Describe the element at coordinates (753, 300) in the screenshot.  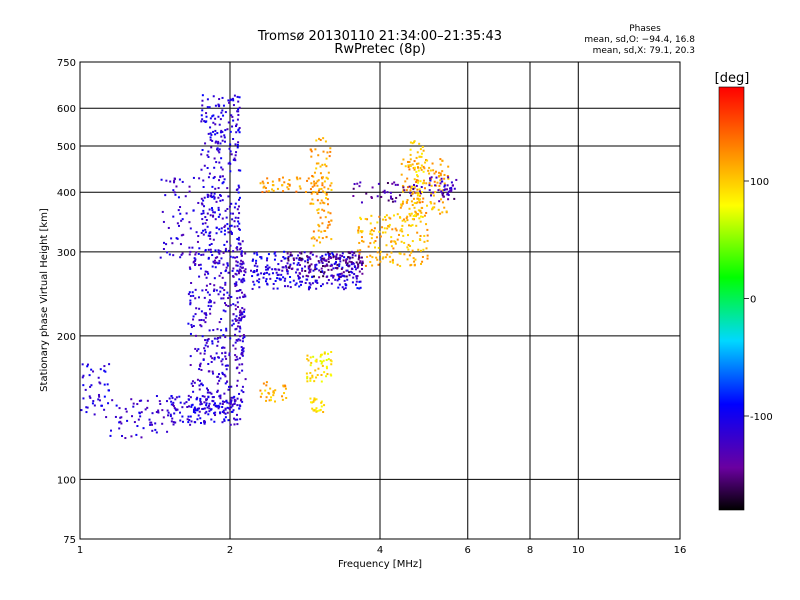
I see `colorbar-tick-label: 0` at that location.